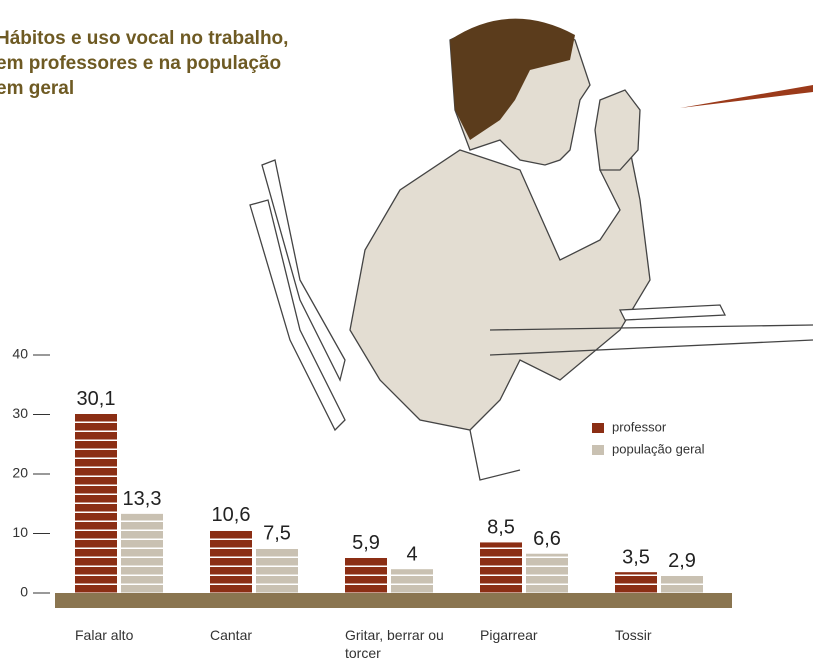  Describe the element at coordinates (37, 88) in the screenshot. I see `title-line: em geral` at that location.